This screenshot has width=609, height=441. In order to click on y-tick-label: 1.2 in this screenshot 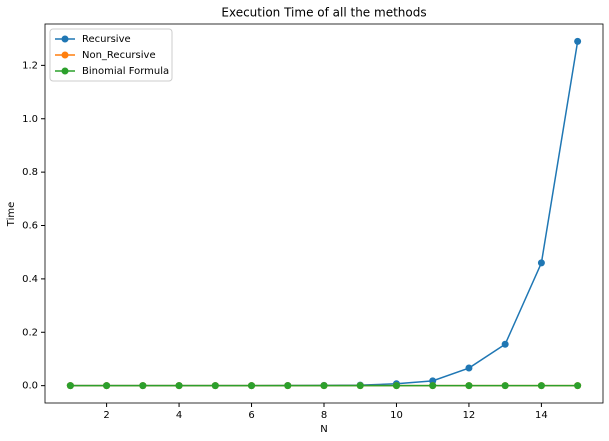, I will do `click(30, 65)`.